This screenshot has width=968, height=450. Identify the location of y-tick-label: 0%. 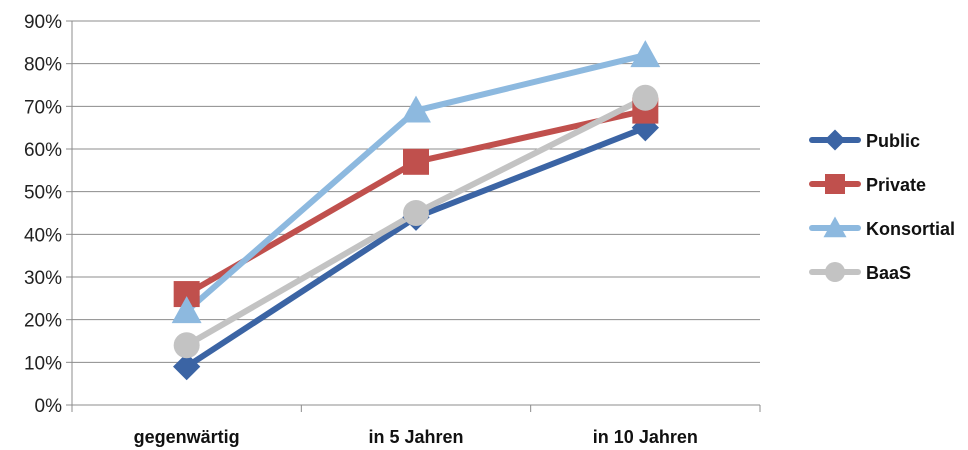
(49, 406).